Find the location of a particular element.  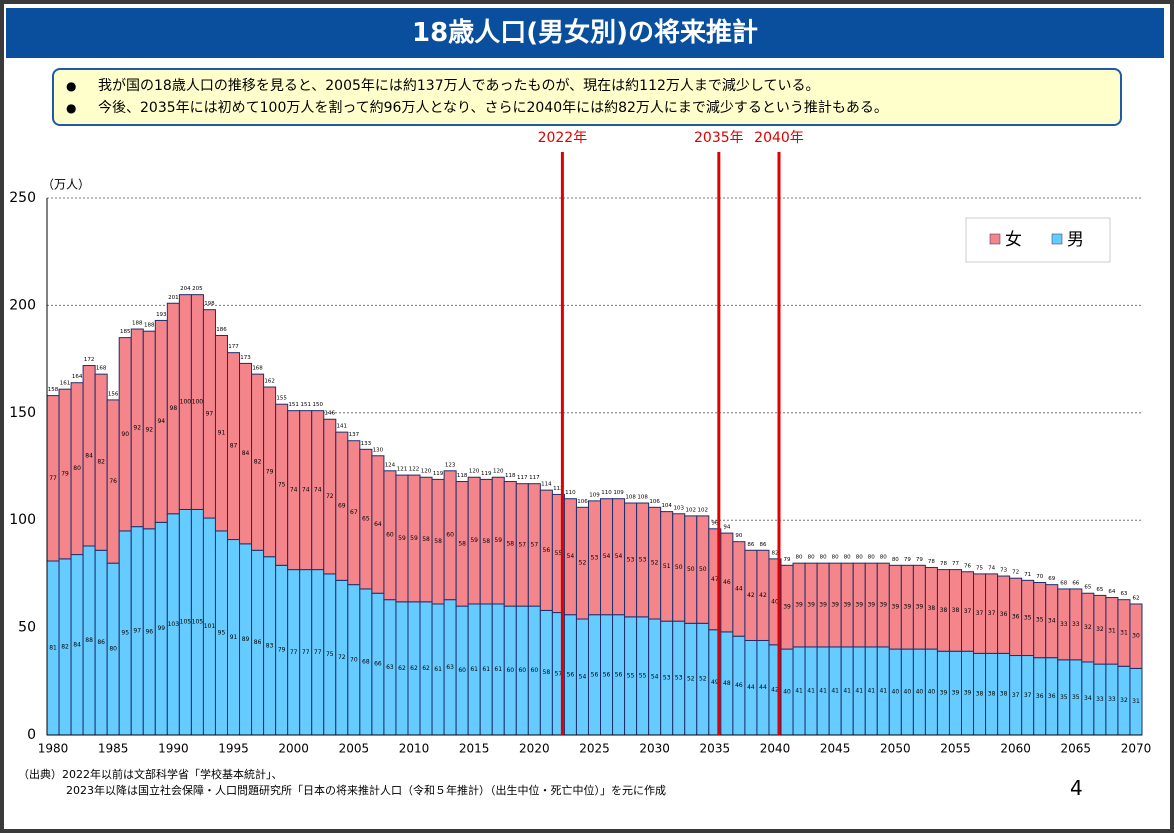

x-tick-label: 2070 is located at coordinates (1136, 749).